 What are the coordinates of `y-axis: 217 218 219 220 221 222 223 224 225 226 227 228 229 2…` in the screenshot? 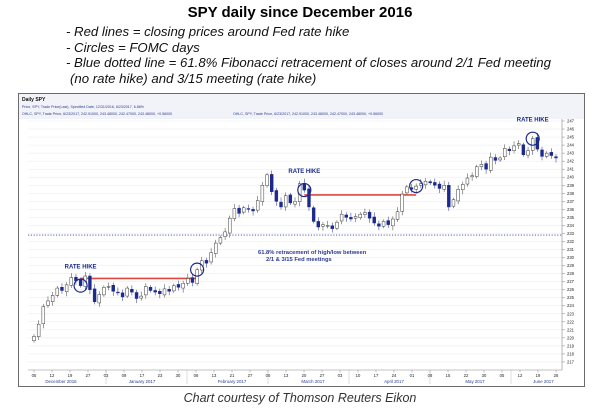 It's located at (568, 244).